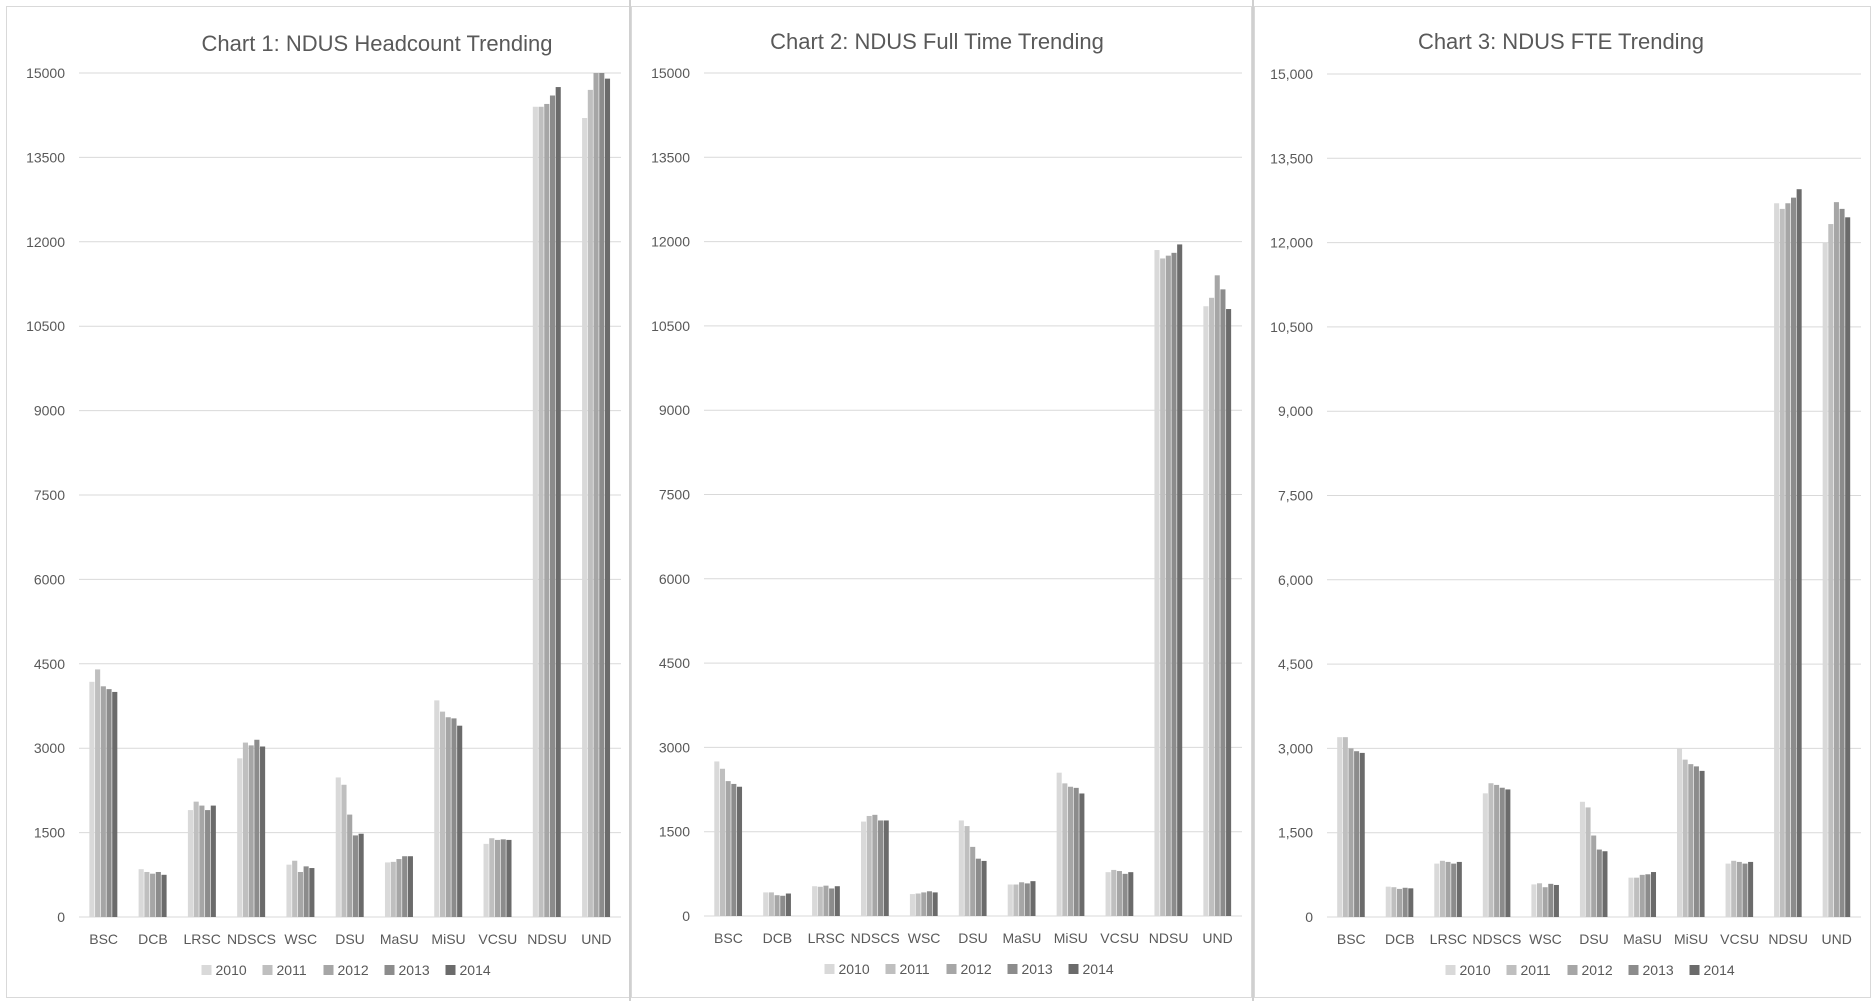  What do you see at coordinates (1497, 850) in the screenshot?
I see `bar-2012-ndscs` at bounding box center [1497, 850].